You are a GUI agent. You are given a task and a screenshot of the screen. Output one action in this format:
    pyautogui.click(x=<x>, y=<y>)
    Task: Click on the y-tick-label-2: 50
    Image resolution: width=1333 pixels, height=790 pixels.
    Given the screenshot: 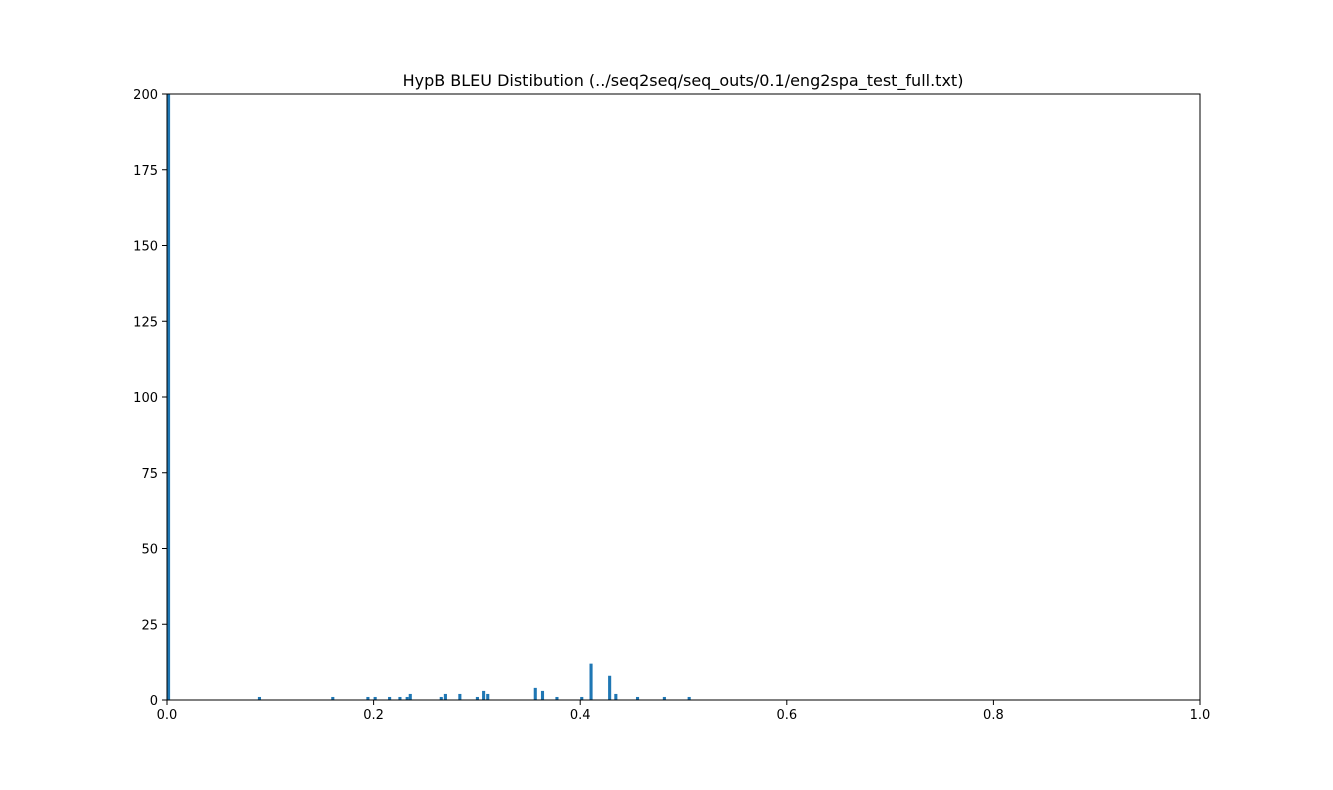 What is the action you would take?
    pyautogui.click(x=149, y=550)
    